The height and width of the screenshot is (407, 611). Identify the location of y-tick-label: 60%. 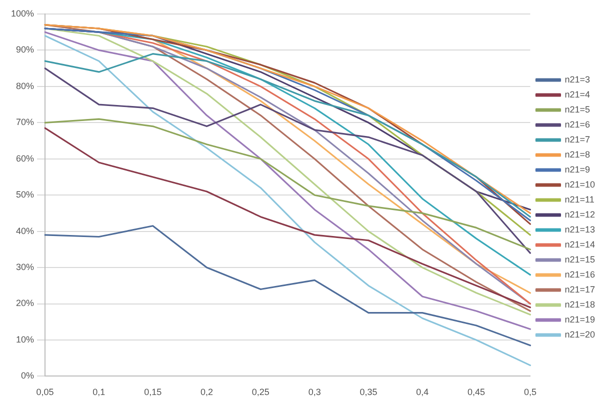
(25, 158).